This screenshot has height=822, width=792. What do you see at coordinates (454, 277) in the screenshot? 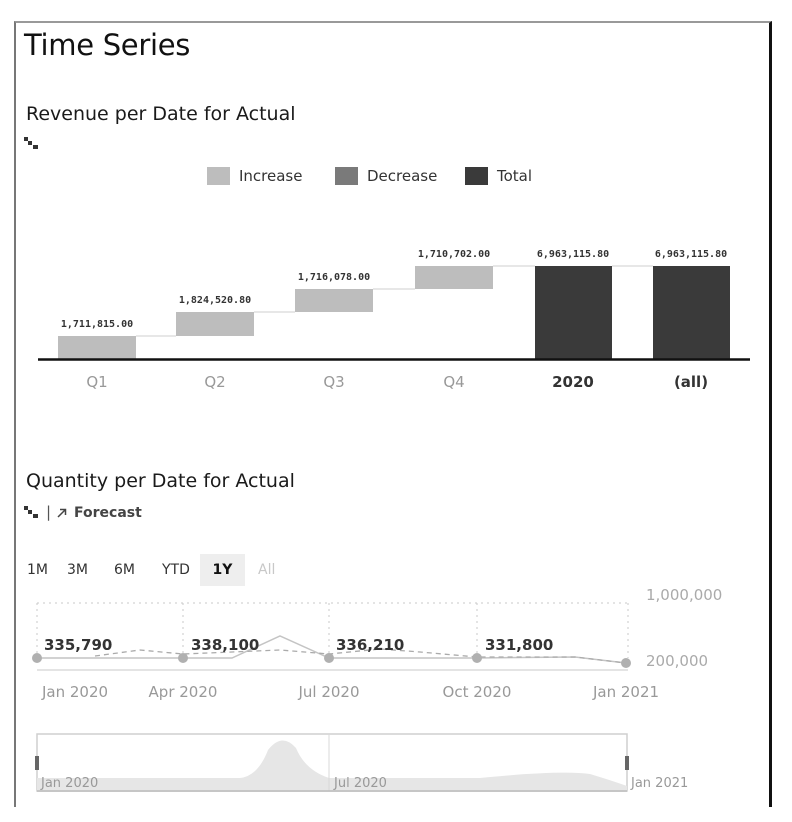
I see `bar-q4` at bounding box center [454, 277].